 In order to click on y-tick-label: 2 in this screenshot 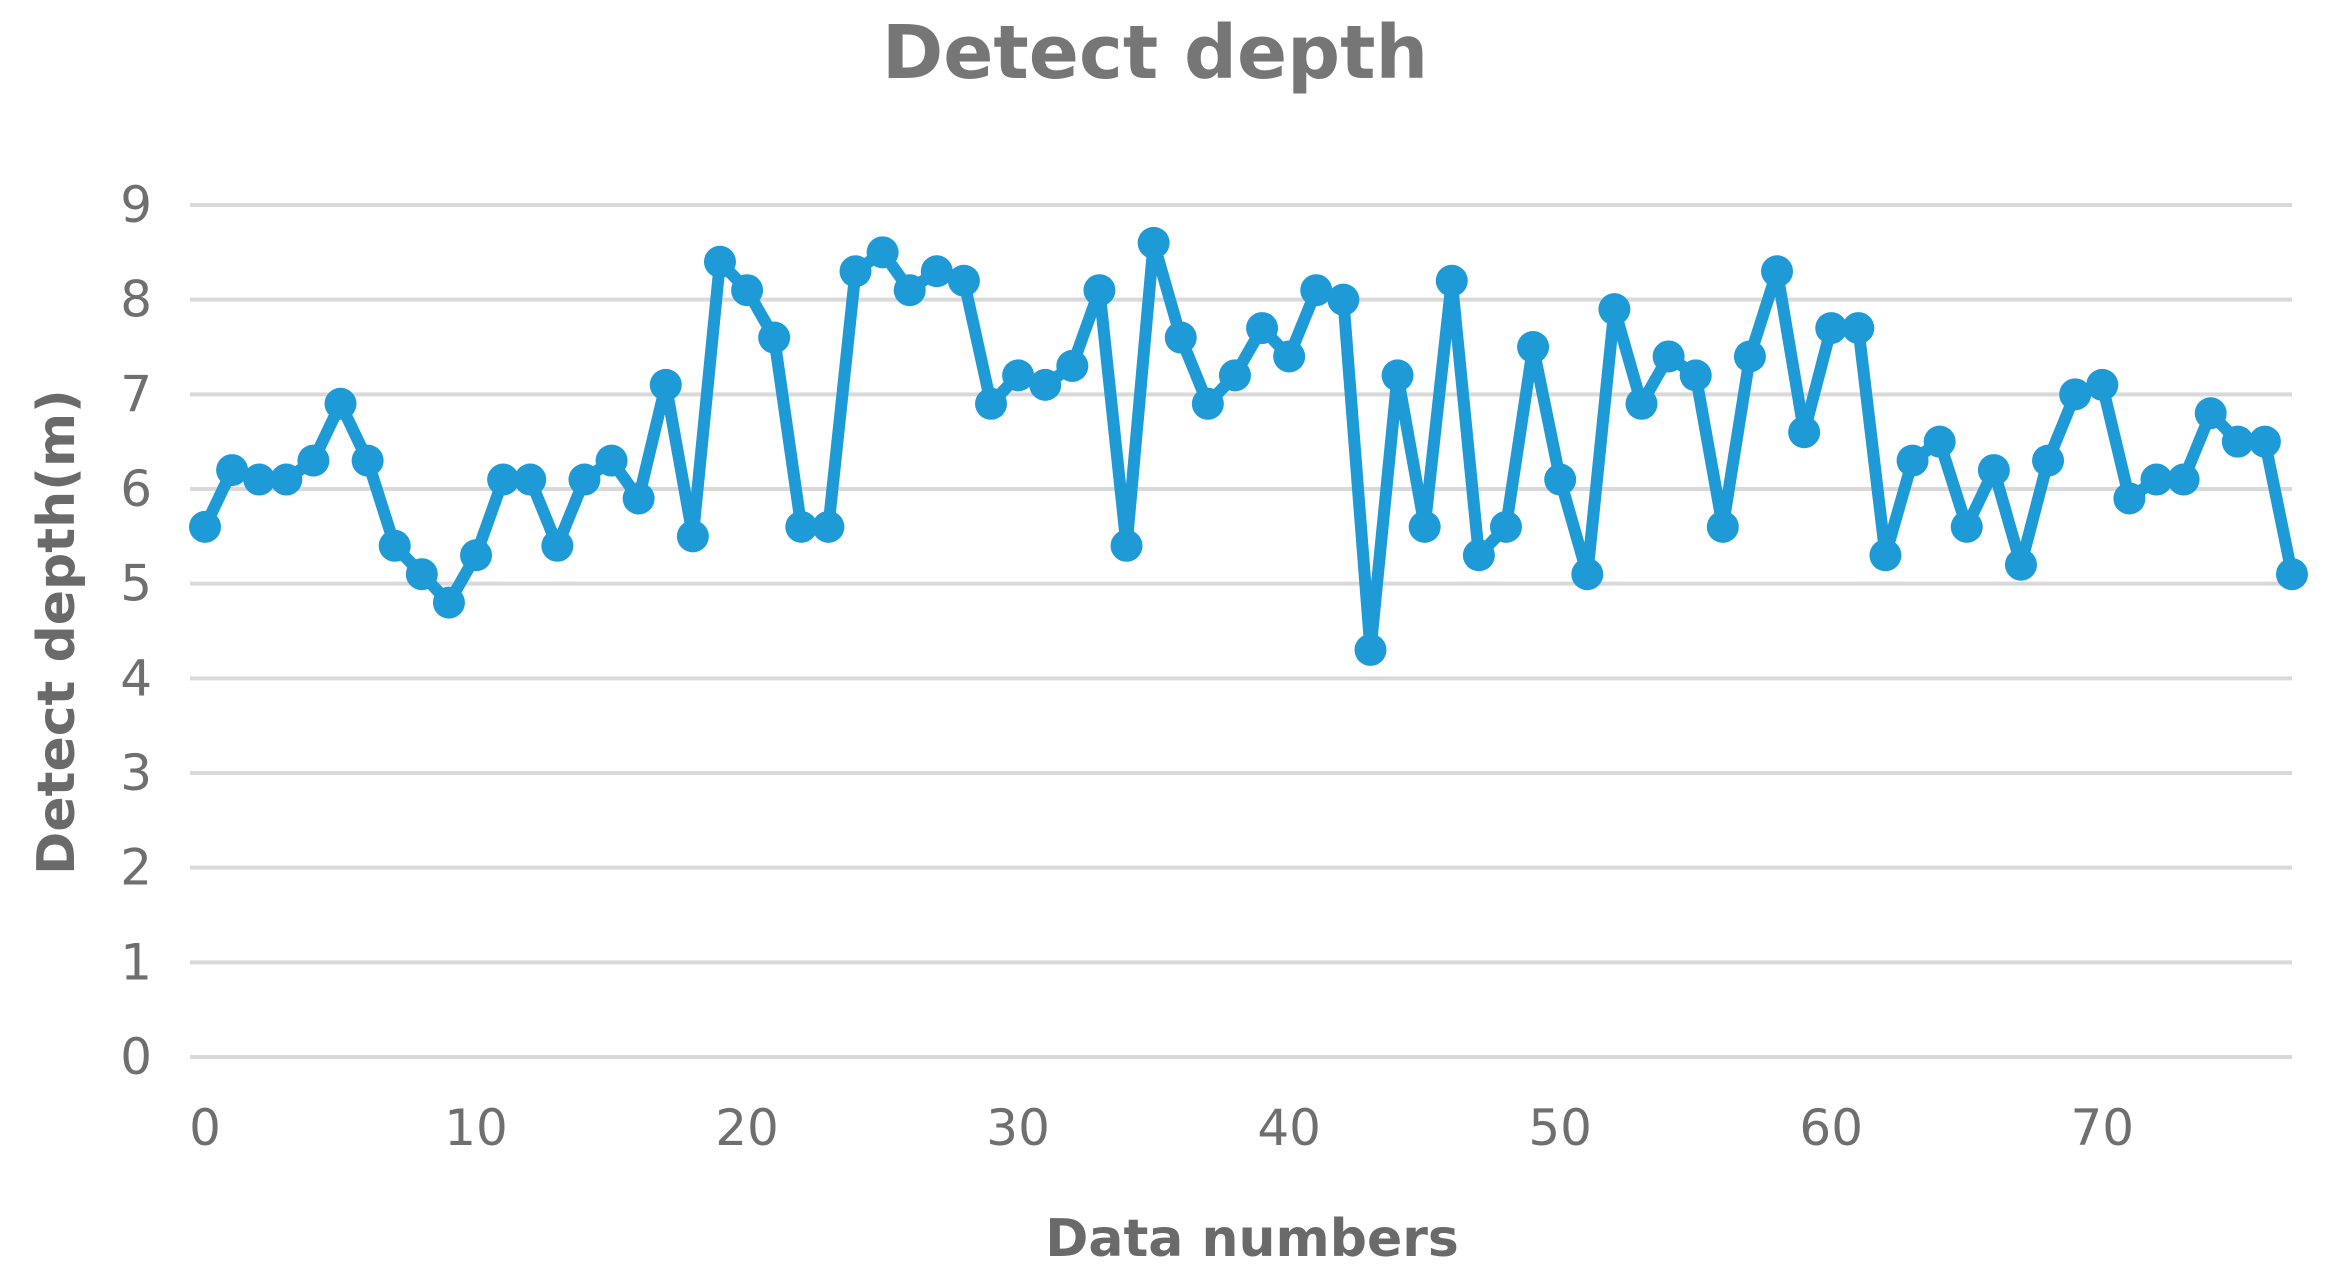, I will do `click(136, 868)`.